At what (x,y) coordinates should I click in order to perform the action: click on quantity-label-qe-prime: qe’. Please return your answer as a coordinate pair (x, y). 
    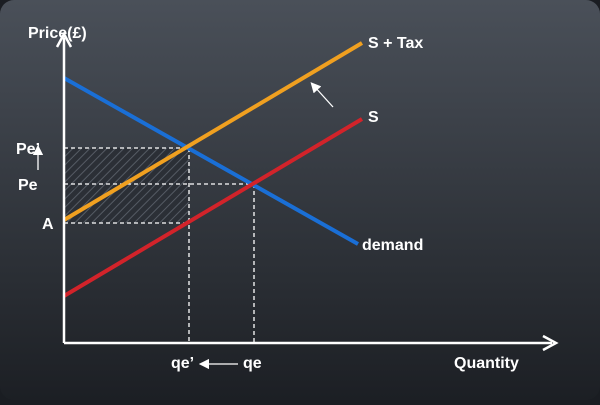
    Looking at the image, I should click on (182, 363).